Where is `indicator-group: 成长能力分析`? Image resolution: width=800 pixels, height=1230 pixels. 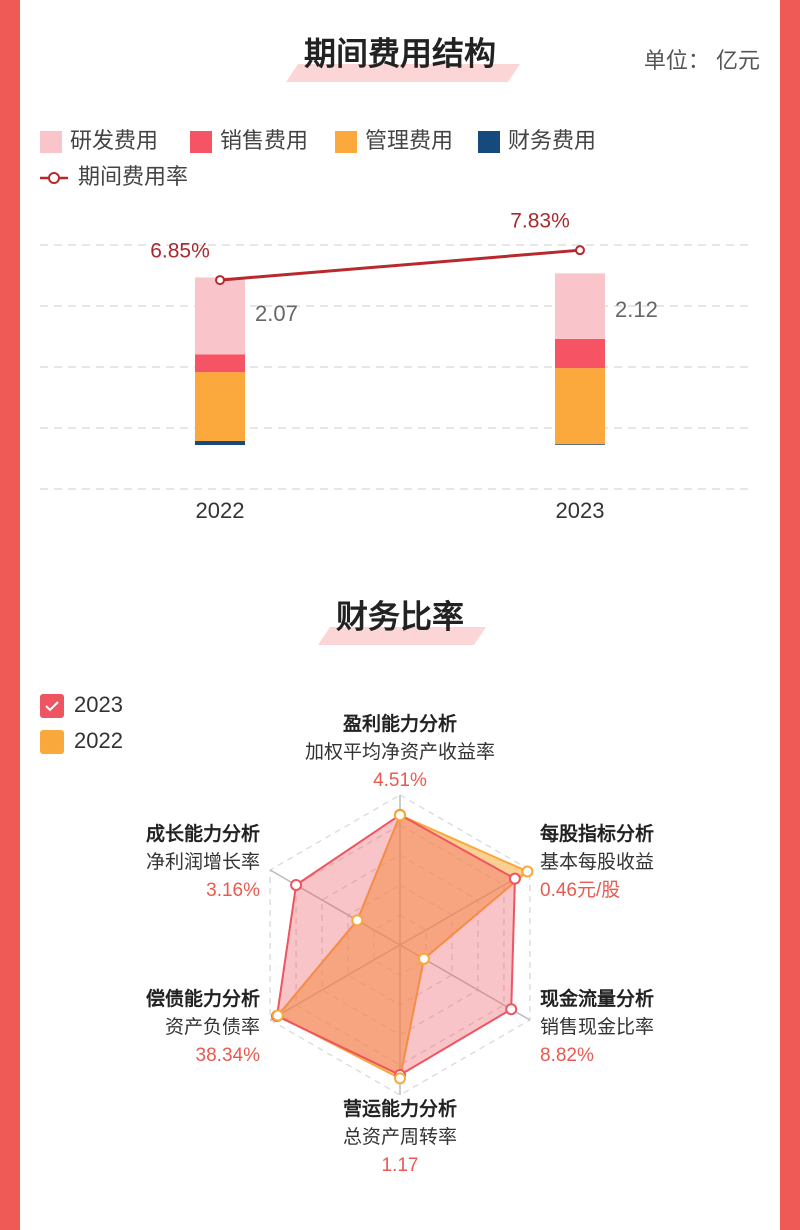
indicator-group: 成长能力分析 is located at coordinates (203, 833).